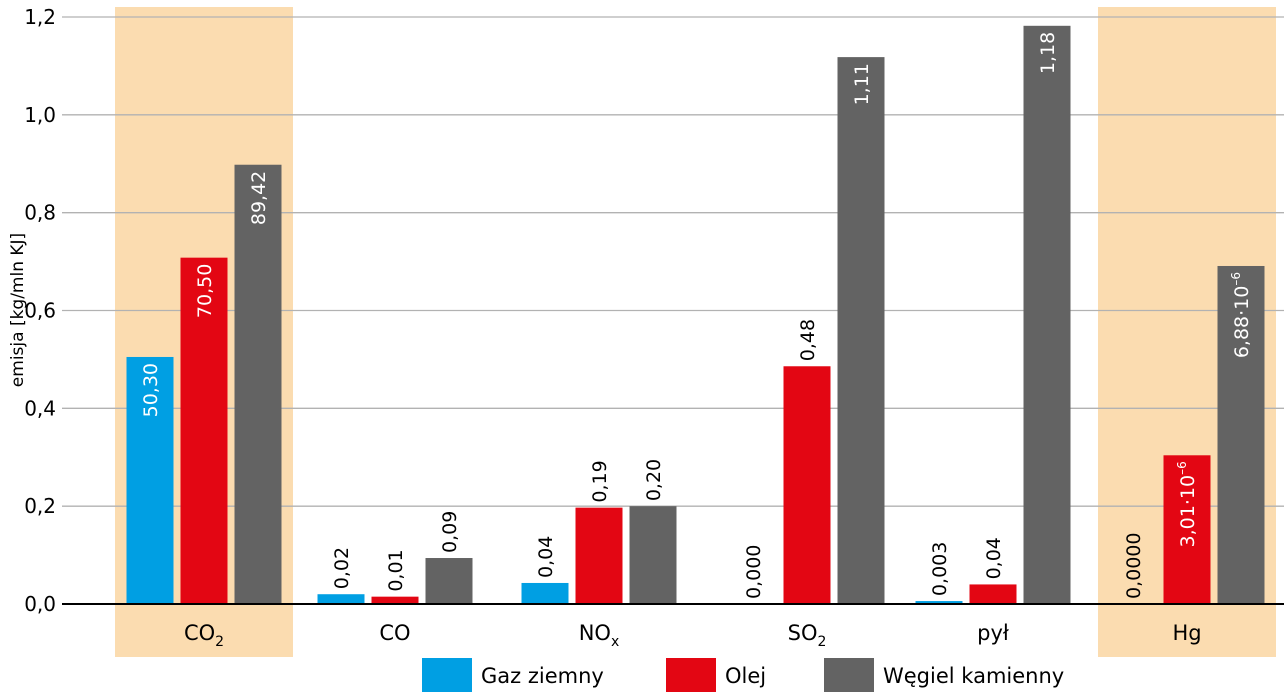  What do you see at coordinates (1187, 504) in the screenshot?
I see `bar-value-label: 3,01·10–6` at bounding box center [1187, 504].